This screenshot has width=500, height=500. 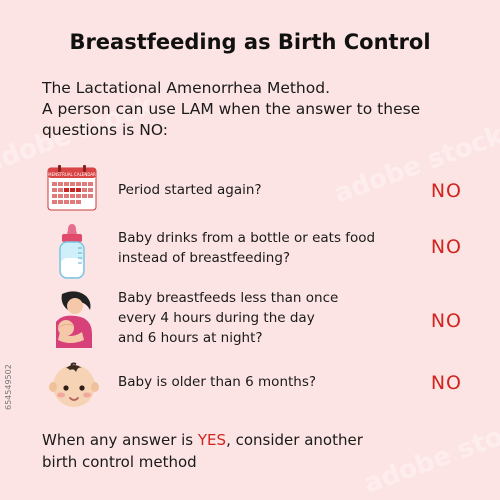 What do you see at coordinates (212, 440) in the screenshot?
I see `yes-highlight: YES` at bounding box center [212, 440].